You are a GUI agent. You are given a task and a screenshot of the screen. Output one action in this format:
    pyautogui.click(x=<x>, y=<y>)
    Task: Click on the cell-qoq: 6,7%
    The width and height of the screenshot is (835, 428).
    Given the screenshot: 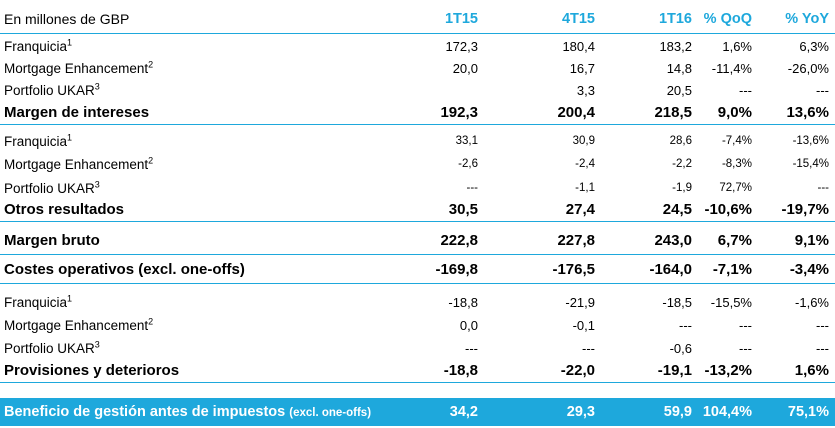 What is the action you would take?
    pyautogui.click(x=734, y=240)
    